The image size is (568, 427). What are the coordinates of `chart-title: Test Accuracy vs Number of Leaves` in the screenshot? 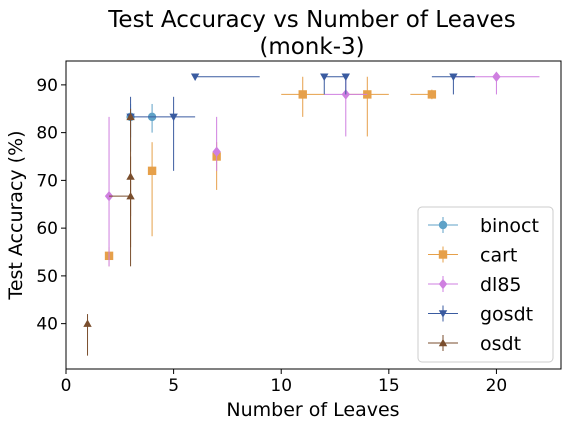 It's located at (311, 20).